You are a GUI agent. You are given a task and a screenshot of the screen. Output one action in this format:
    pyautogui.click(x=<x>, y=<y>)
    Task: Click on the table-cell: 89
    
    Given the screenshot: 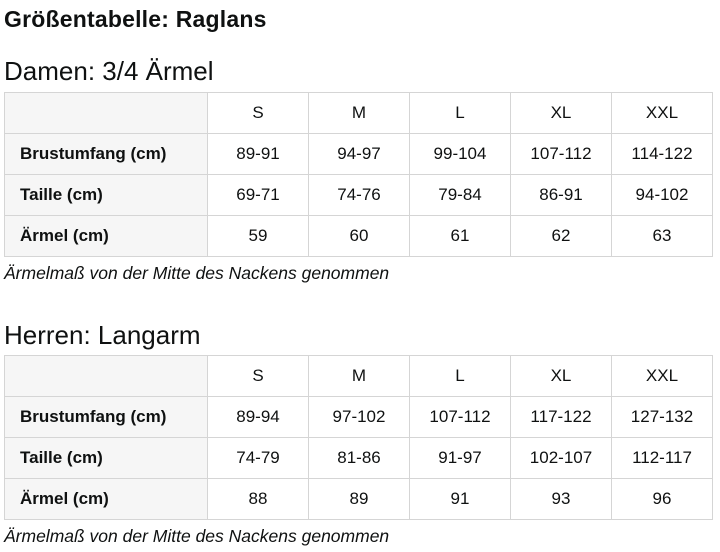 What is the action you would take?
    pyautogui.click(x=359, y=499)
    